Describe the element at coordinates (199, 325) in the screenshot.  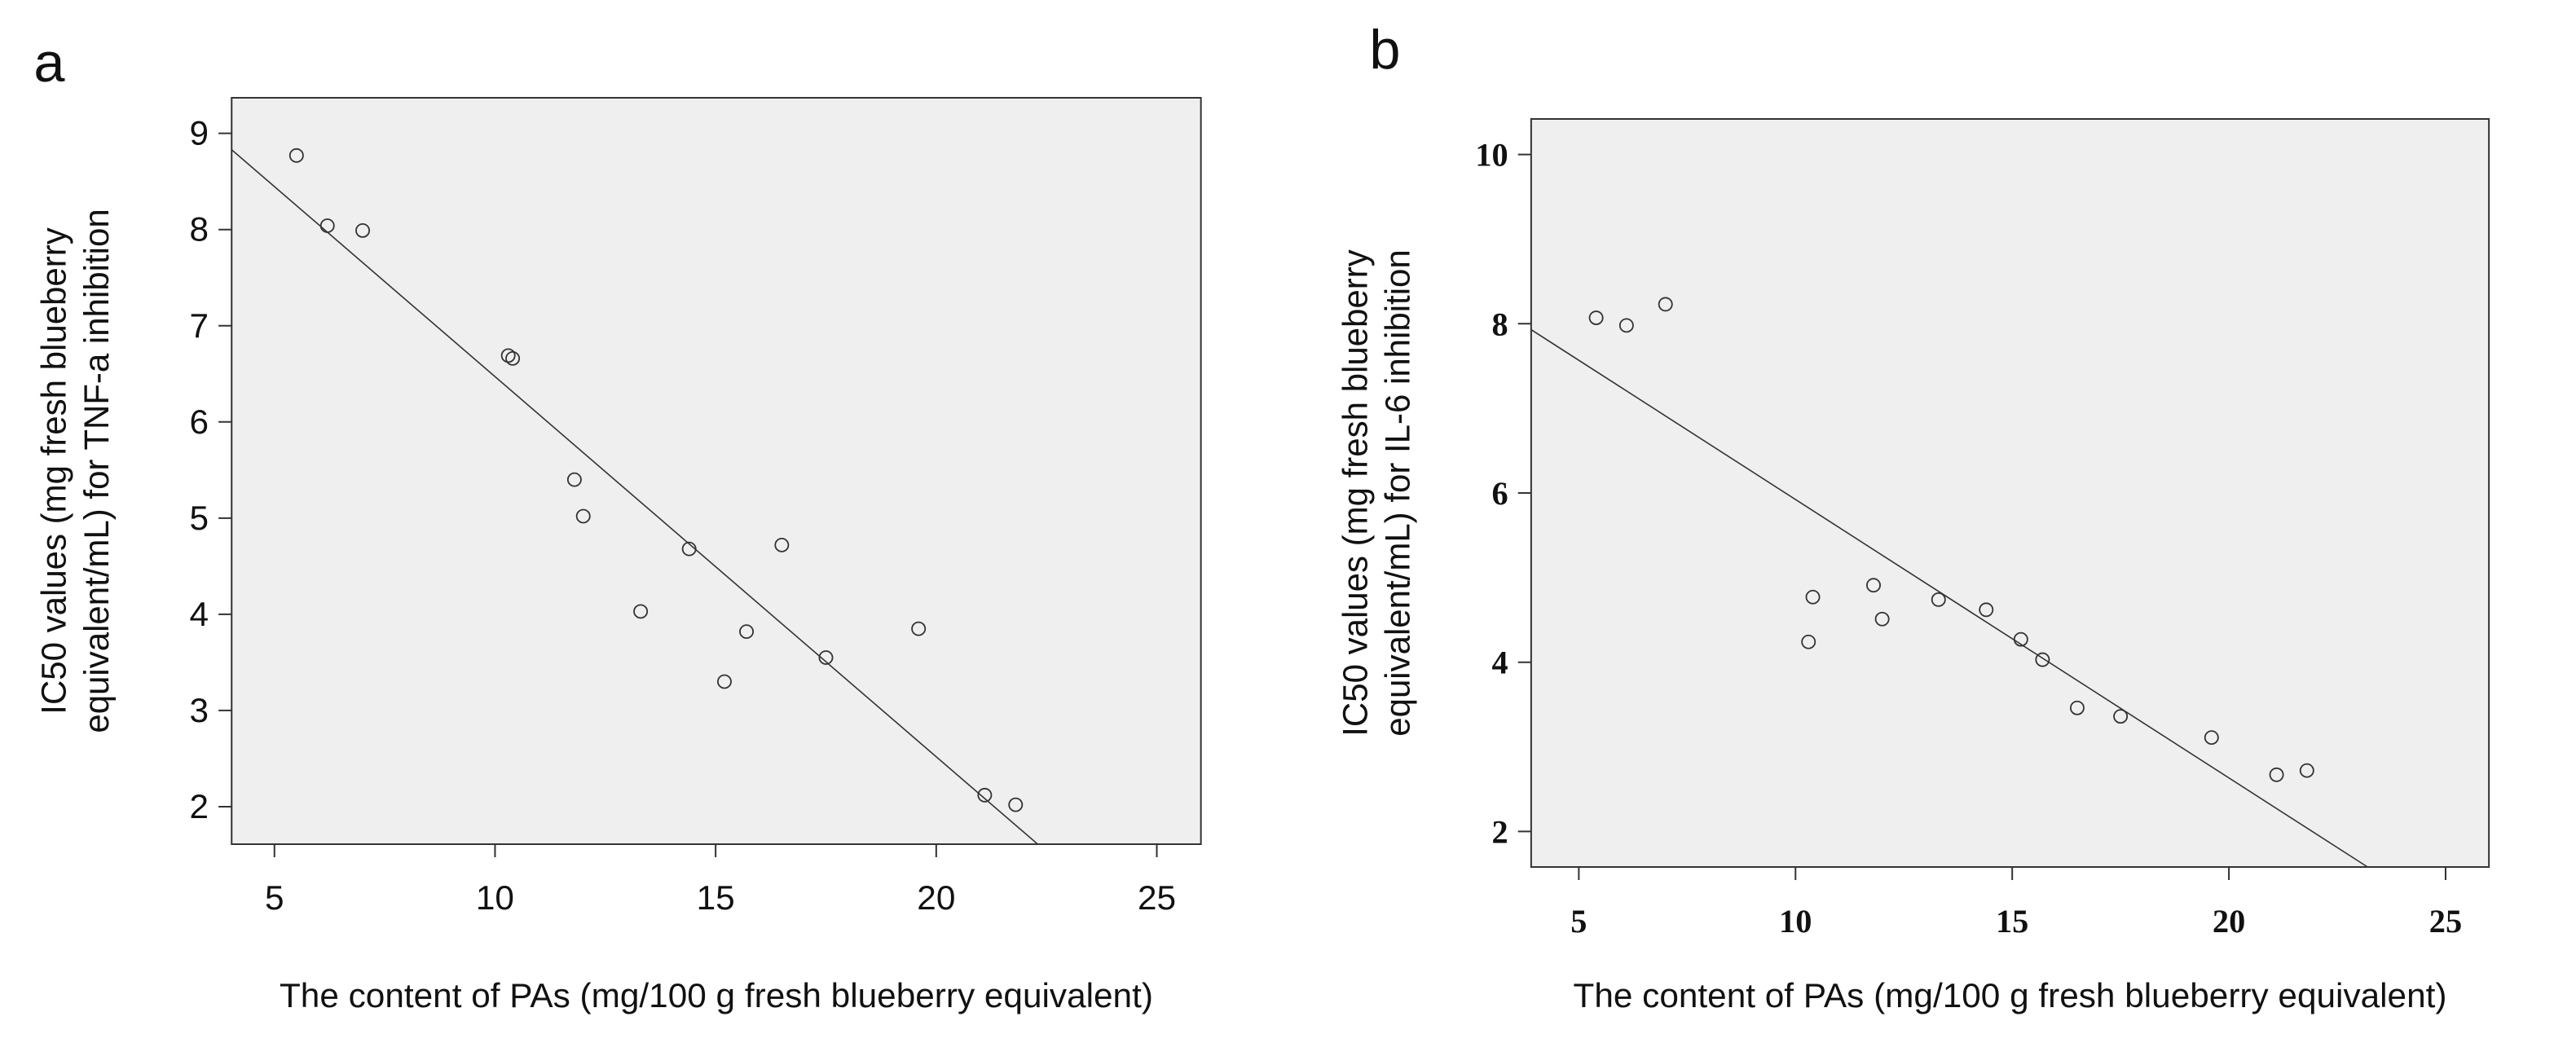
I see `y-tick-label: 7` at that location.